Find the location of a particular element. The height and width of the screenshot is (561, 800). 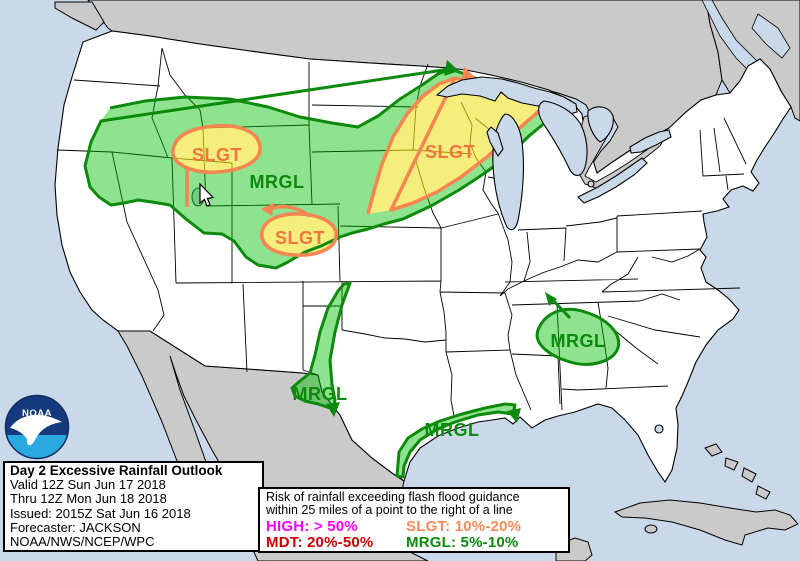

slgt-region-midwest is located at coordinates (462, 146).